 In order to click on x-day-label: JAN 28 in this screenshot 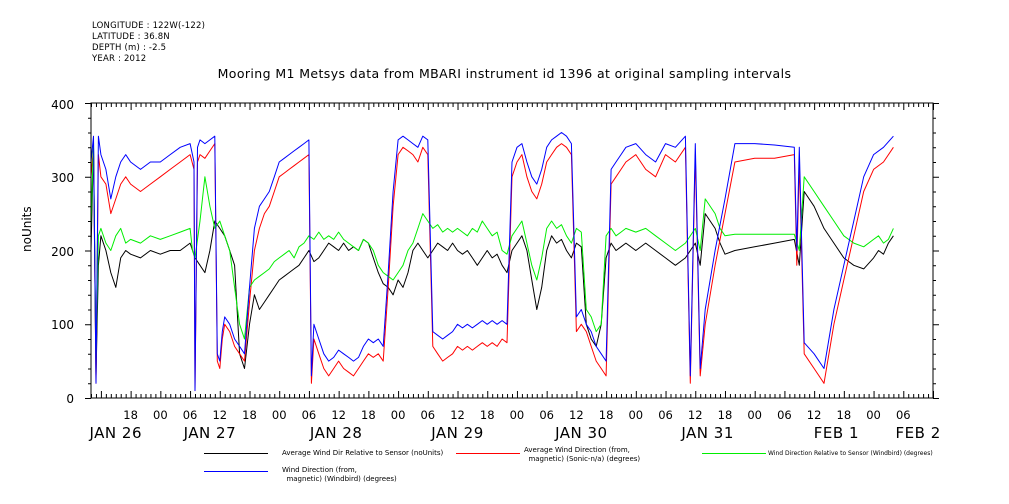, I will do `click(336, 433)`.